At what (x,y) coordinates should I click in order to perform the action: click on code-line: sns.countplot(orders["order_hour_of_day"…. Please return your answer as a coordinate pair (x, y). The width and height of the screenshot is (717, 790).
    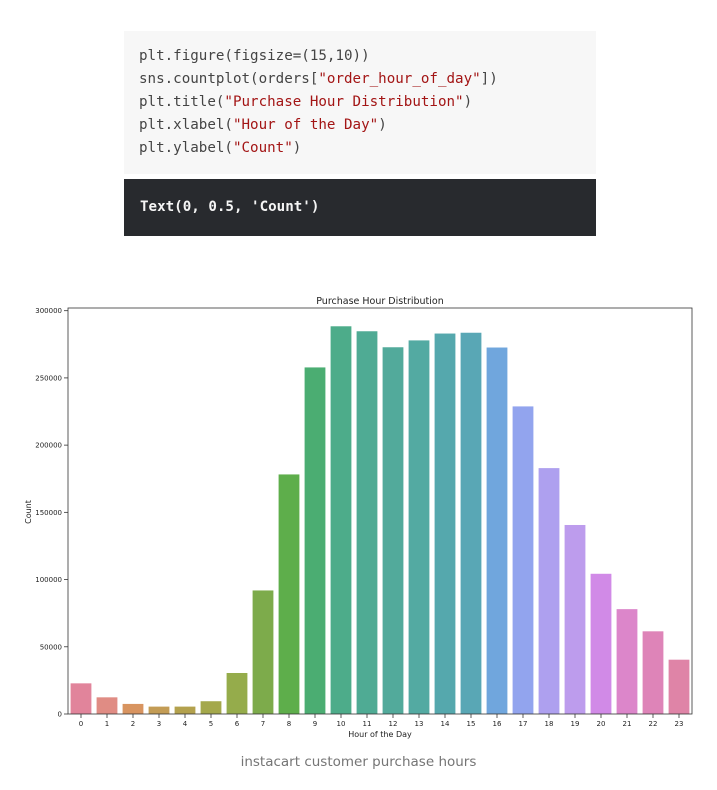
    Looking at the image, I should click on (367, 79).